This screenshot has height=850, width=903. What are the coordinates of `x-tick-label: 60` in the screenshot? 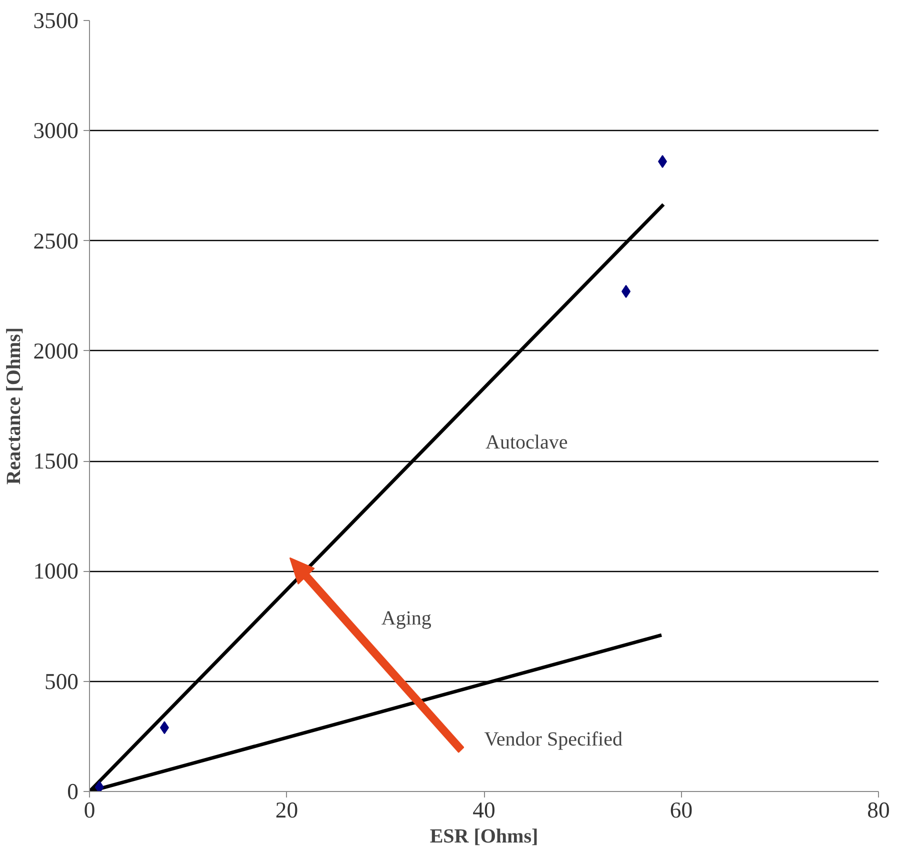 It's located at (681, 810).